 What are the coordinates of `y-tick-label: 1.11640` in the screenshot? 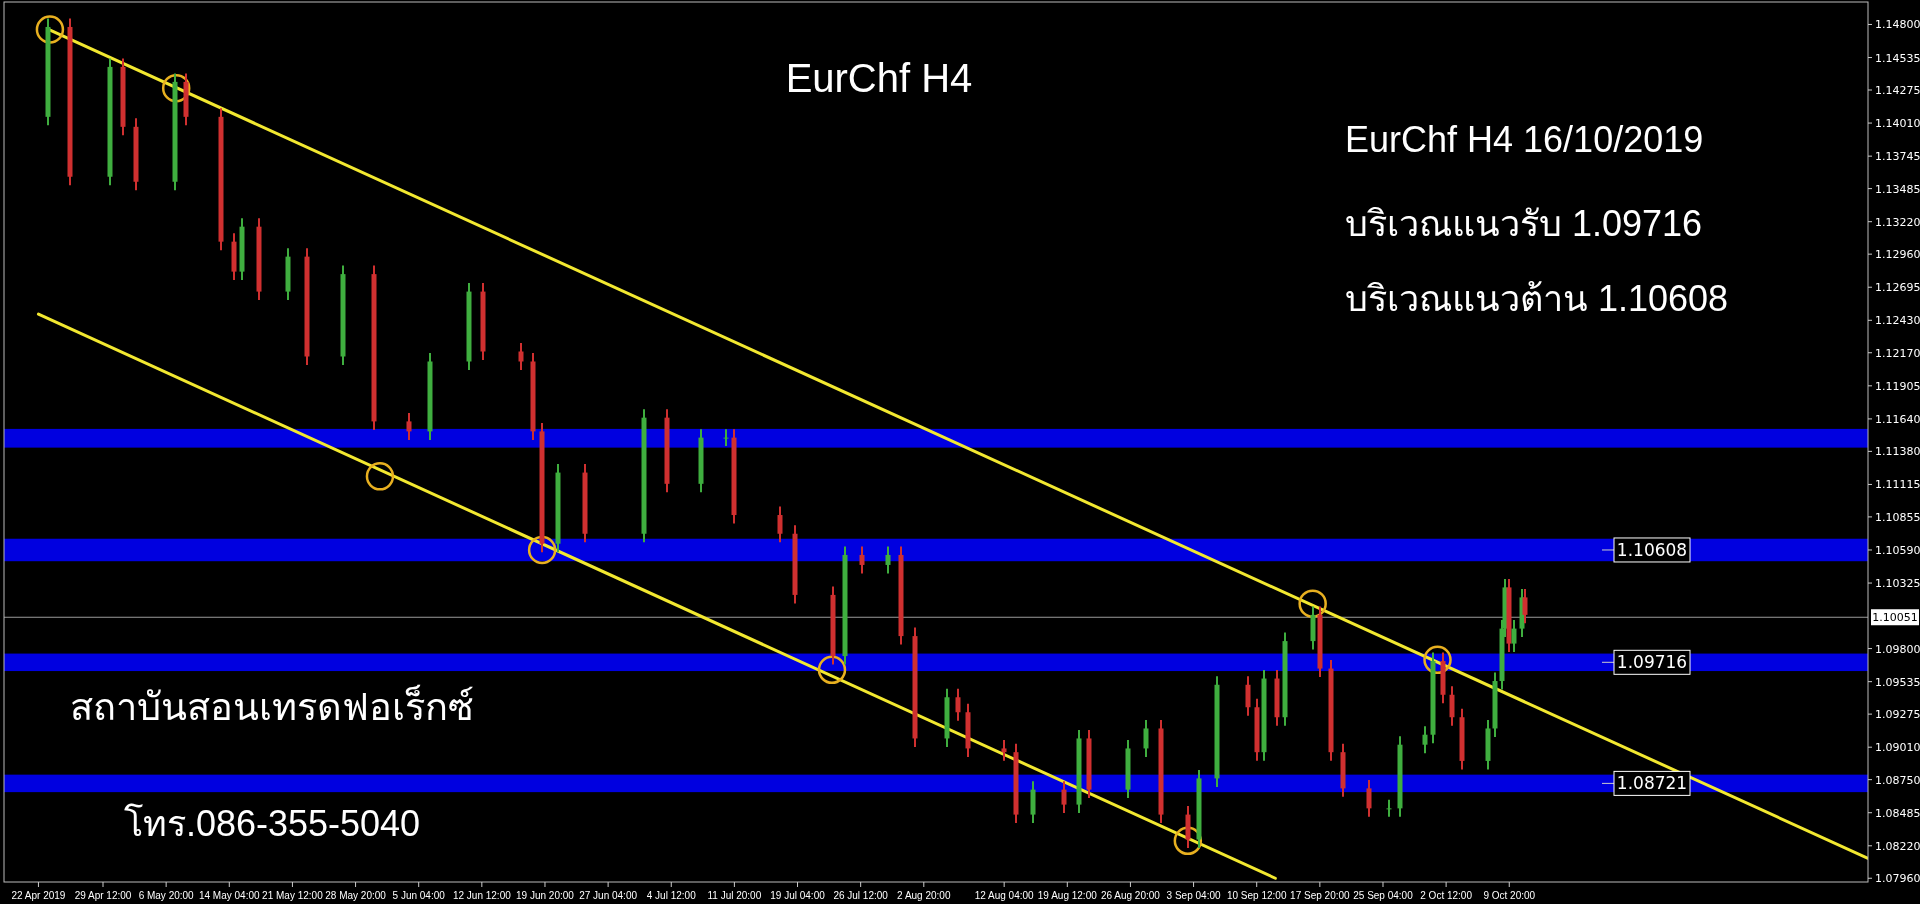 It's located at (1897, 419).